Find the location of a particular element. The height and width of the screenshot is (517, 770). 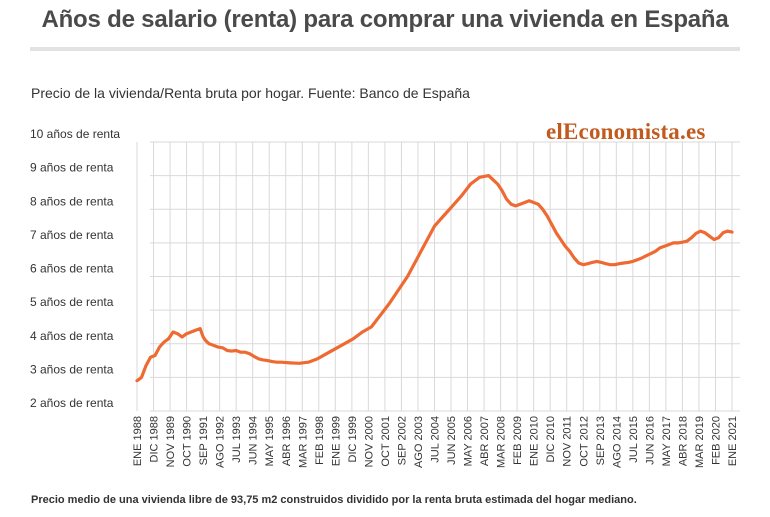

y-tick-label: 10 años de renta is located at coordinates (75, 134).